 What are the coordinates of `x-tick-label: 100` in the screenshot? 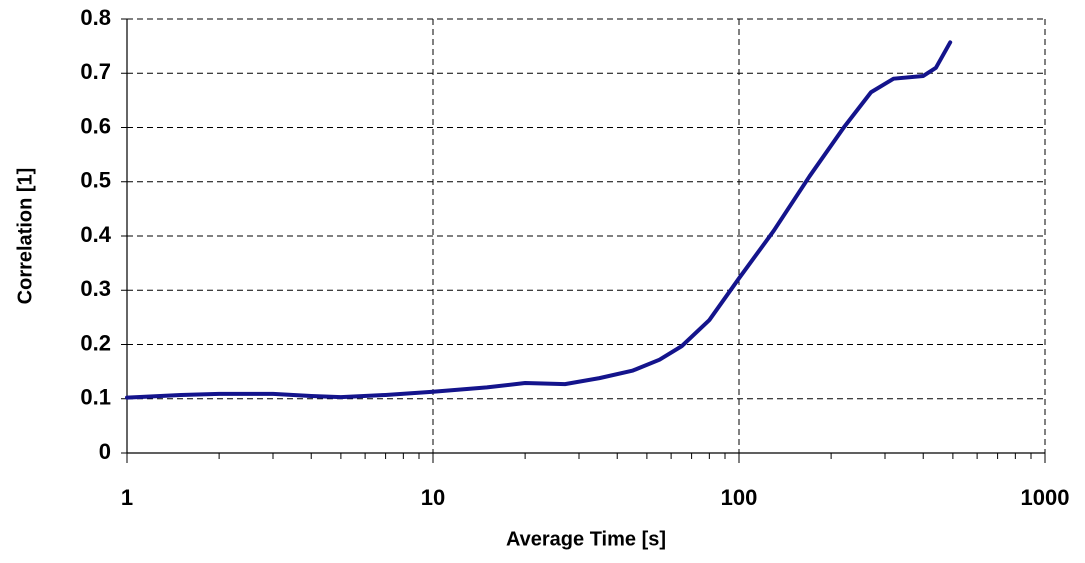 It's located at (739, 497).